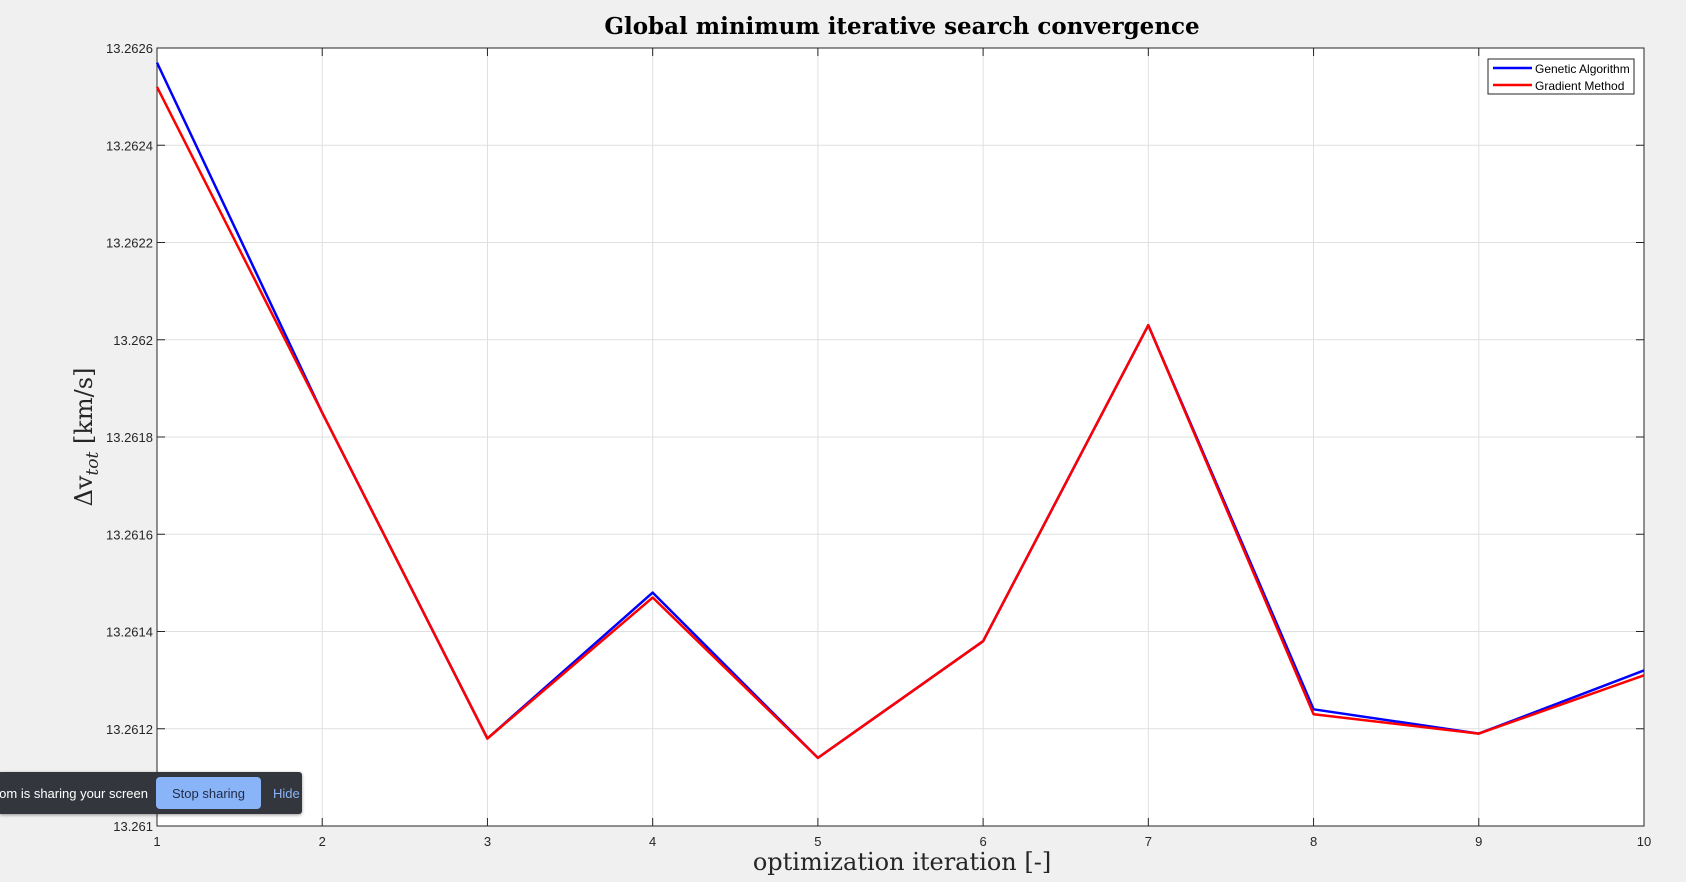  Describe the element at coordinates (156, 841) in the screenshot. I see `x-tick-label: 1` at that location.